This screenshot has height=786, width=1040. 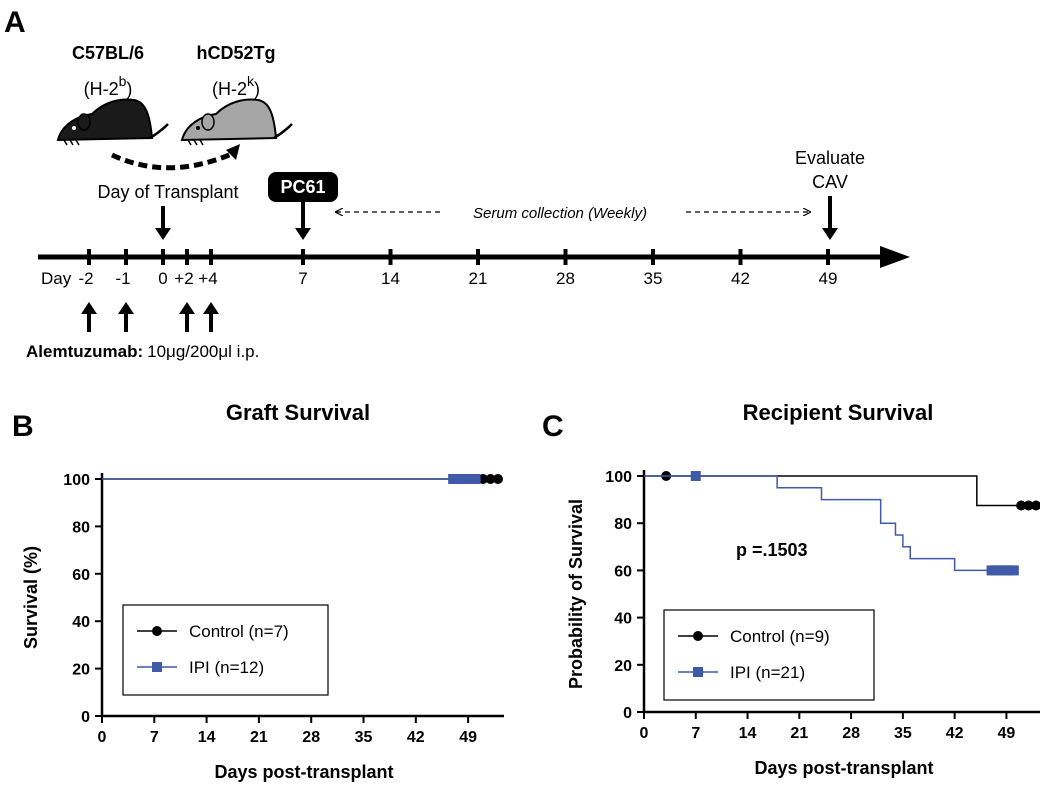 What do you see at coordinates (828, 278) in the screenshot?
I see `timeline-day-label: 49` at bounding box center [828, 278].